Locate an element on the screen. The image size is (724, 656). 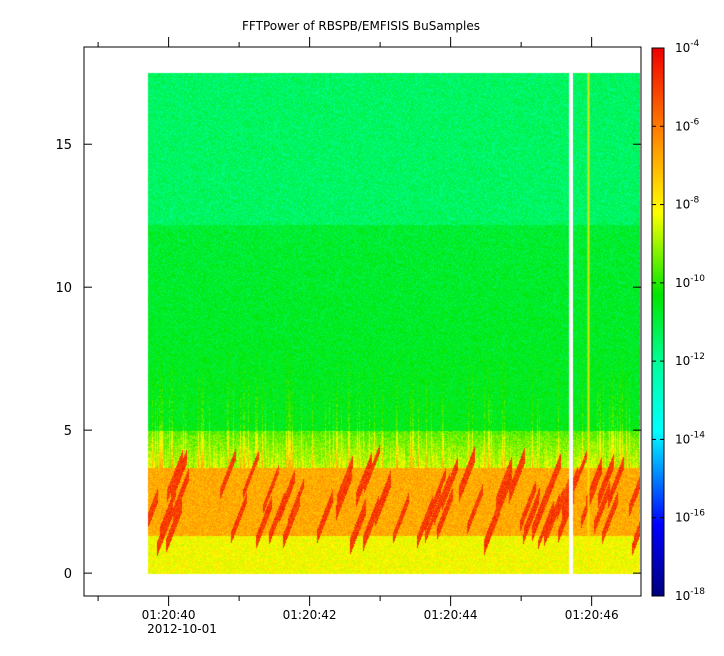
colorbar-frame is located at coordinates (658, 322).